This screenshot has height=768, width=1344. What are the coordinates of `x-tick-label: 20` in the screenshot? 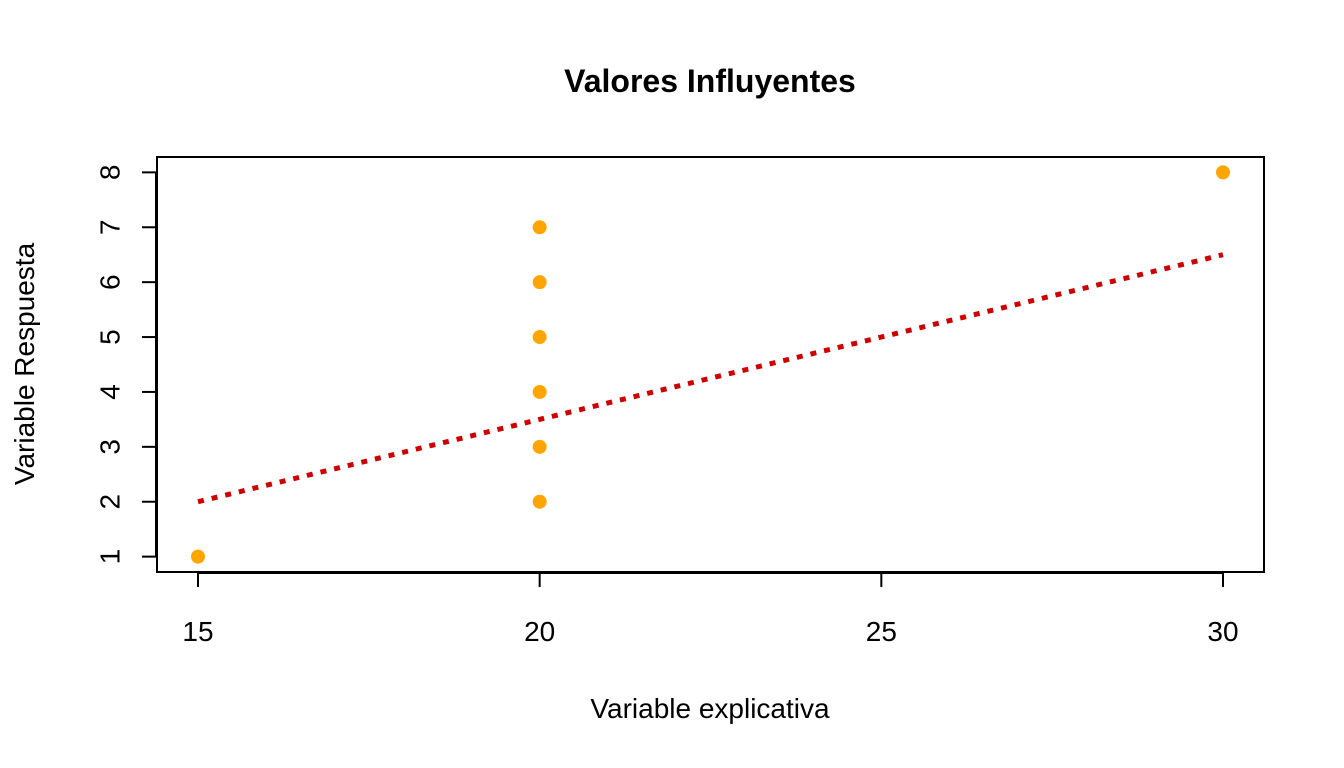 It's located at (539, 631).